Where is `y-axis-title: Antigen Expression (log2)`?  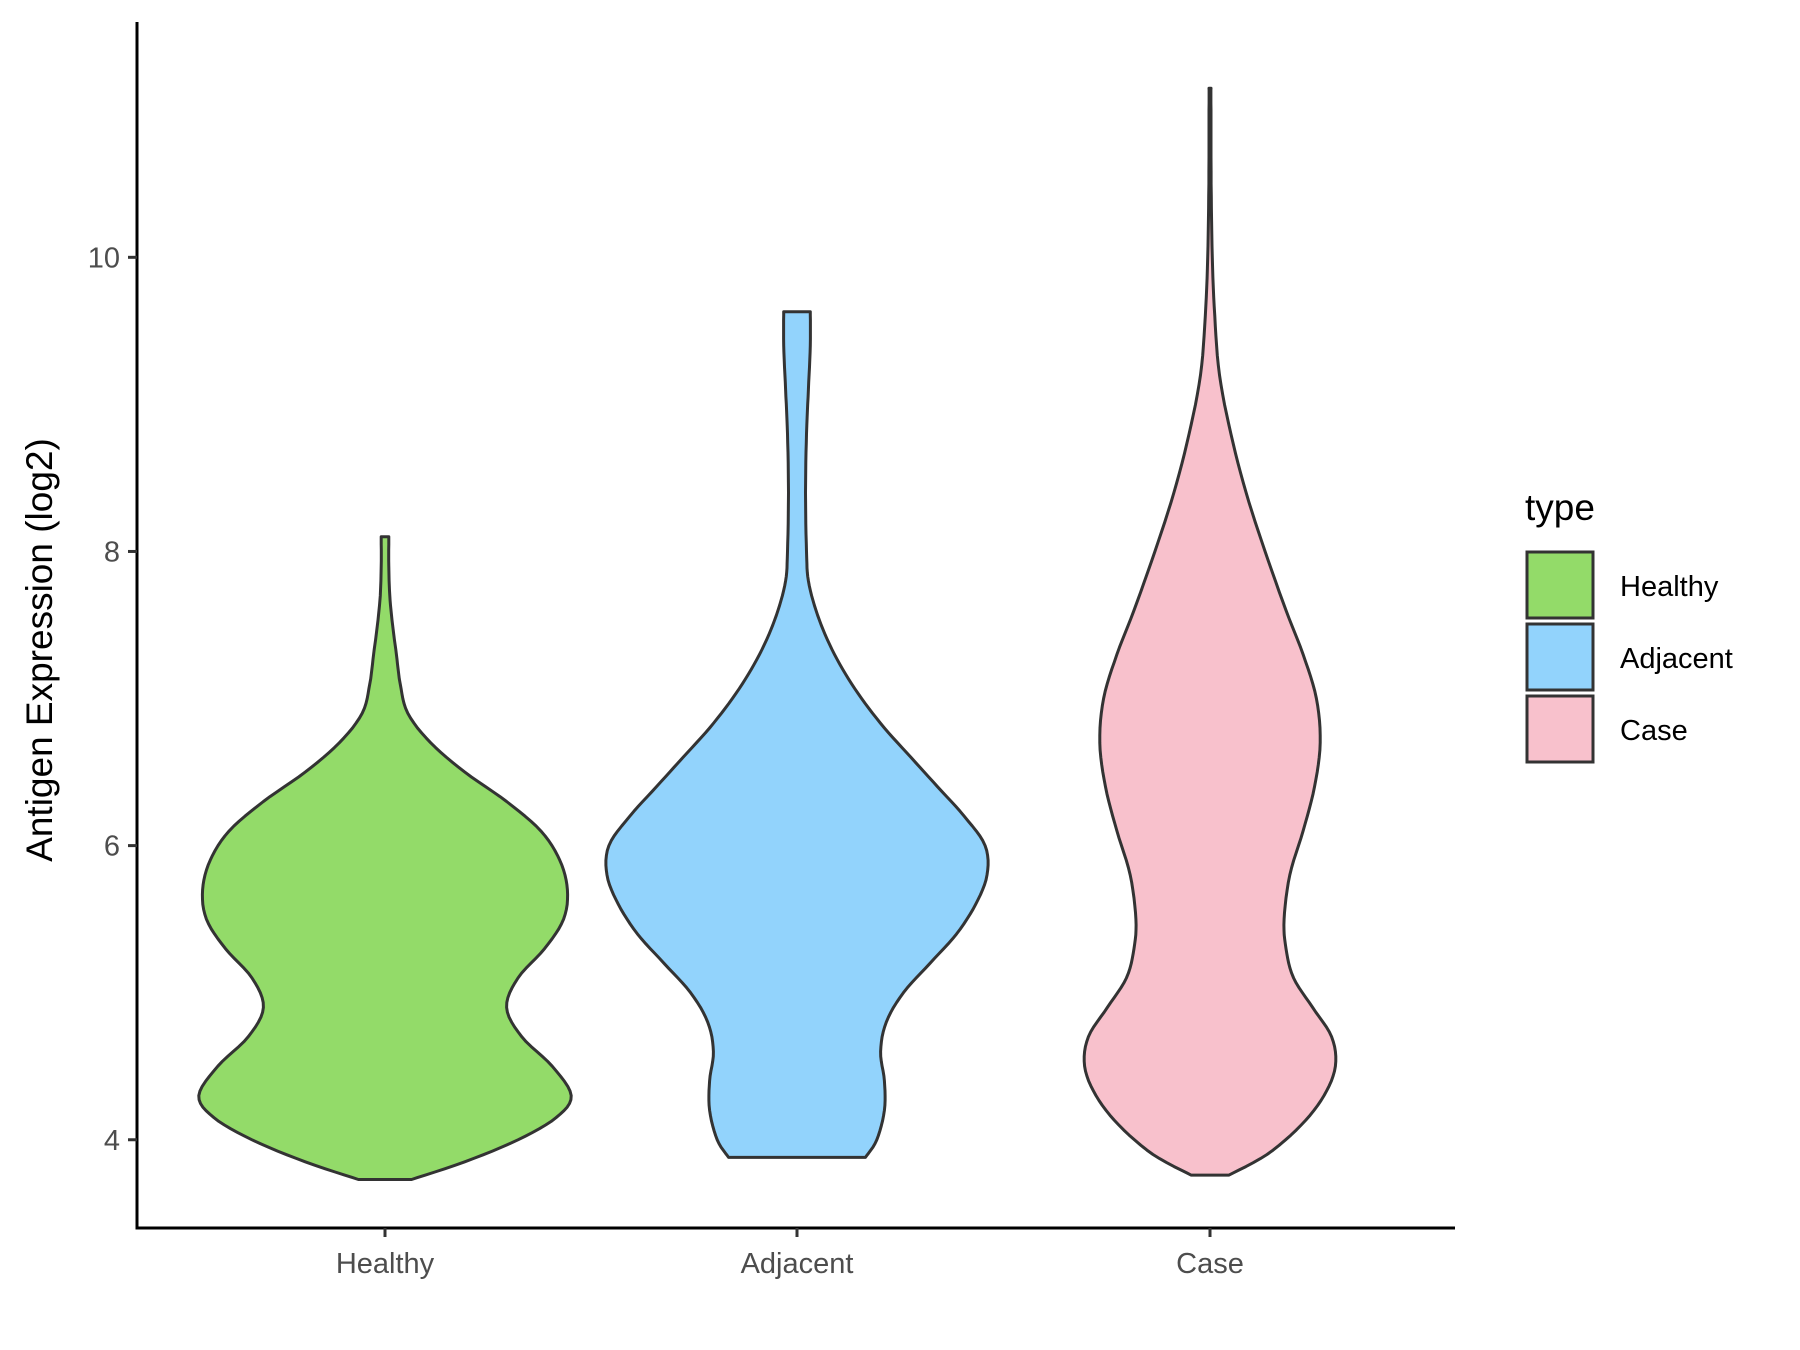
y-axis-title: Antigen Expression (log2) is located at coordinates (39, 650).